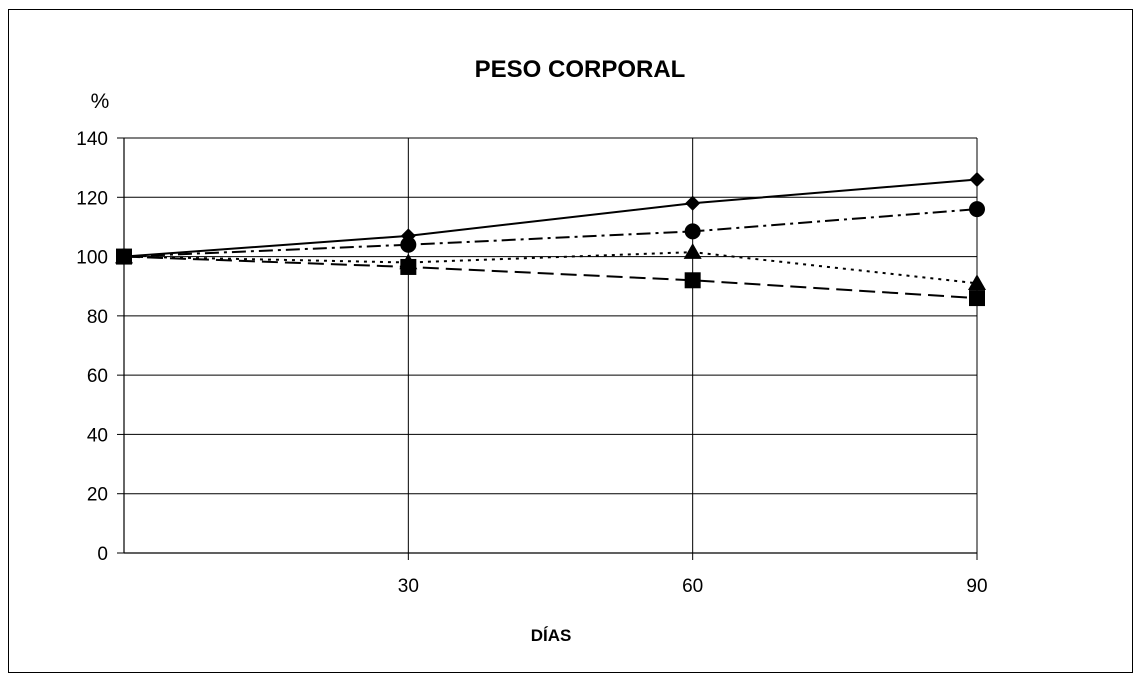 The width and height of the screenshot is (1141, 681). I want to click on y-tick-label: 20, so click(97, 495).